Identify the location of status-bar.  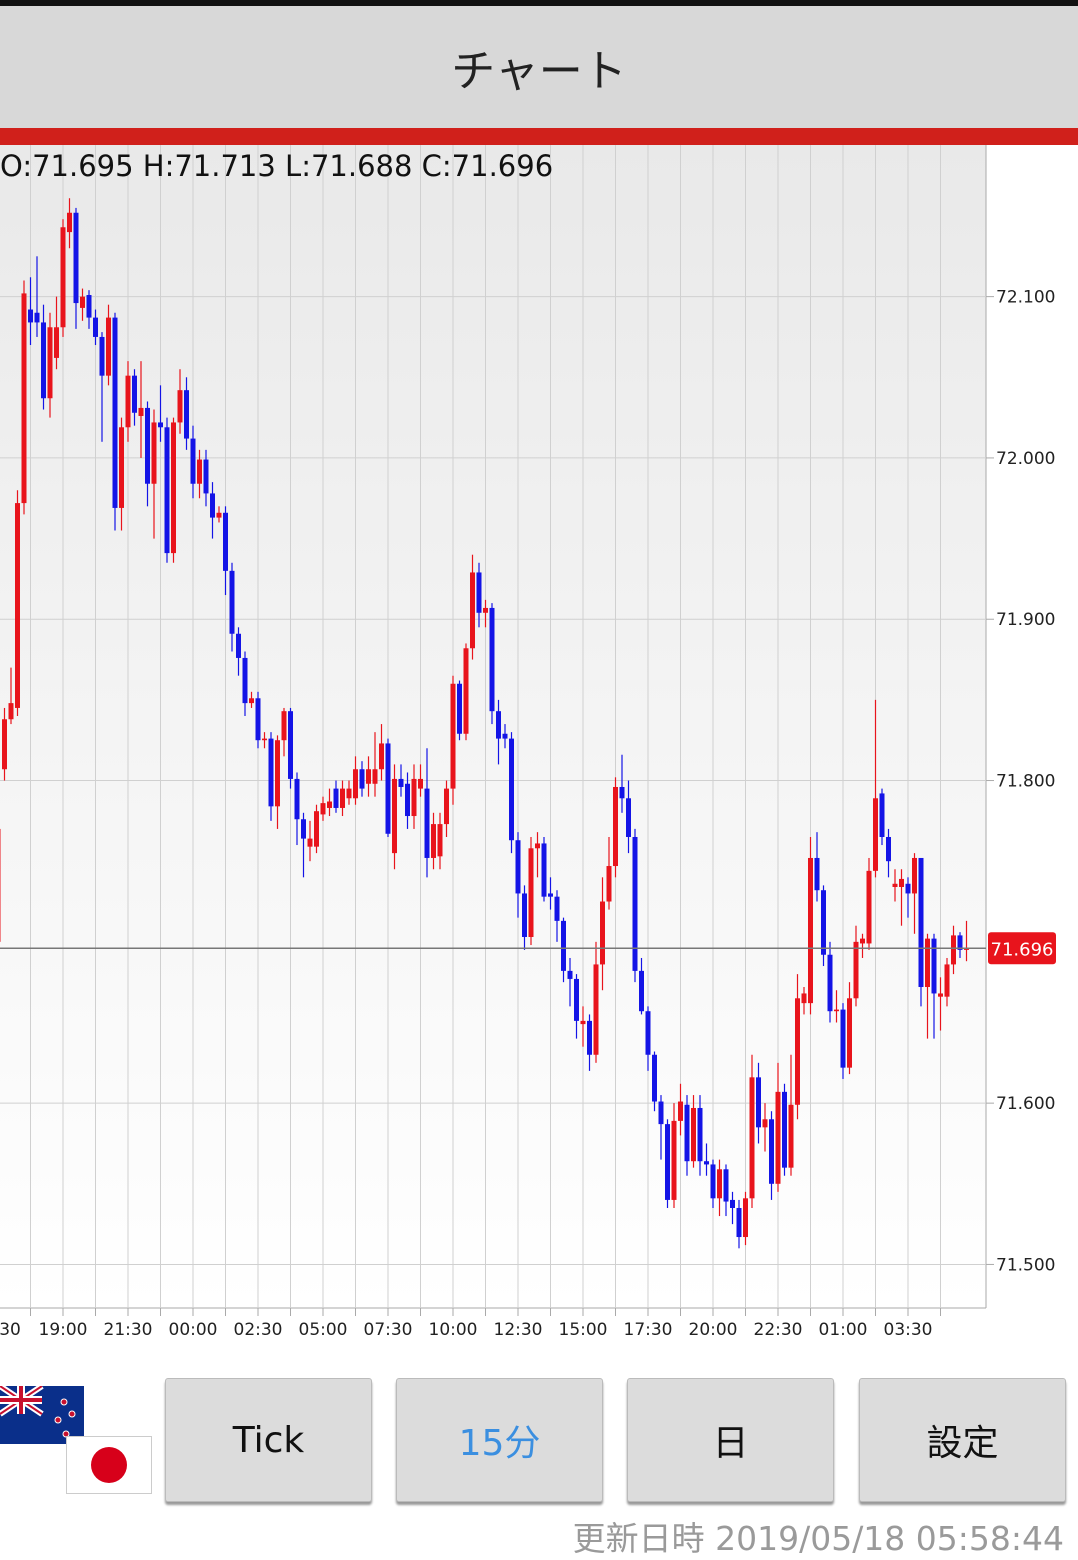
(539, 3).